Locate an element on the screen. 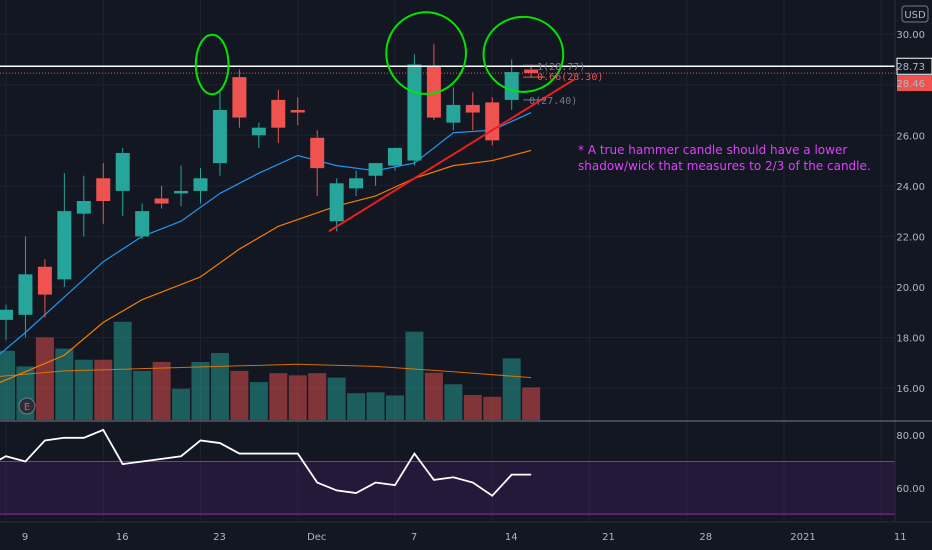  last-price-tag is located at coordinates (914, 83).